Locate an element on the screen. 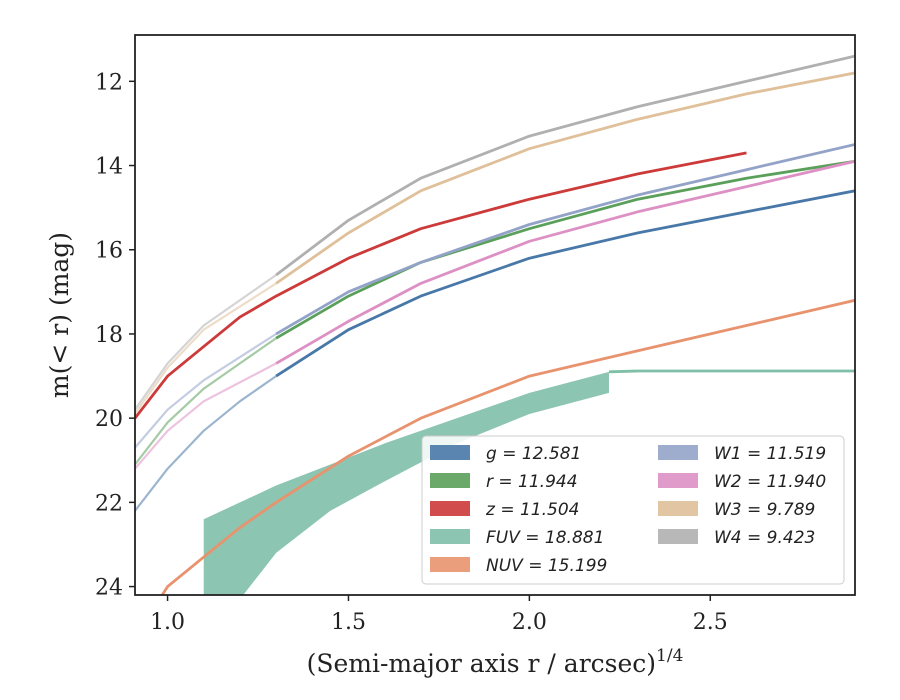 The height and width of the screenshot is (700, 900). legend-label-nuv: NUV = 15.199 is located at coordinates (546, 566).